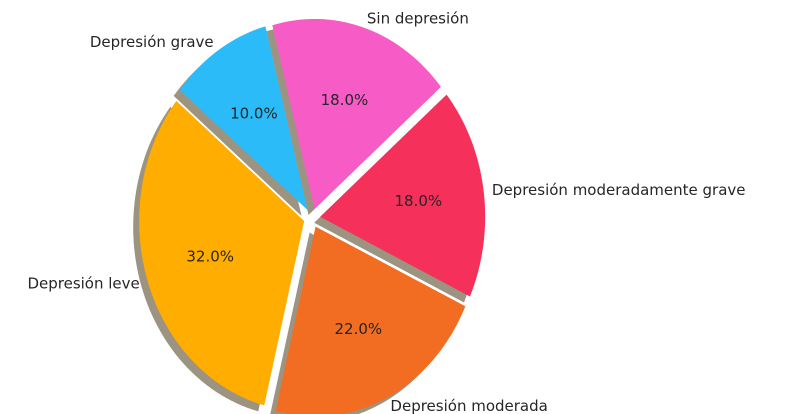 The image size is (794, 414). What do you see at coordinates (210, 256) in the screenshot?
I see `value-label: 32.0%` at bounding box center [210, 256].